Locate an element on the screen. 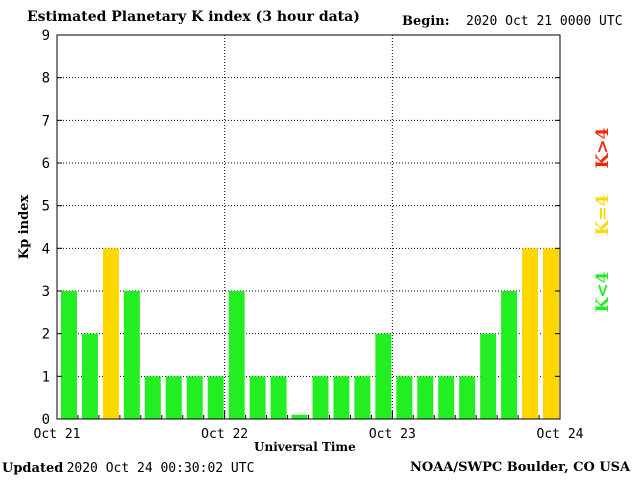 The image size is (640, 480). x-axis-label: Universal Time is located at coordinates (305, 447).